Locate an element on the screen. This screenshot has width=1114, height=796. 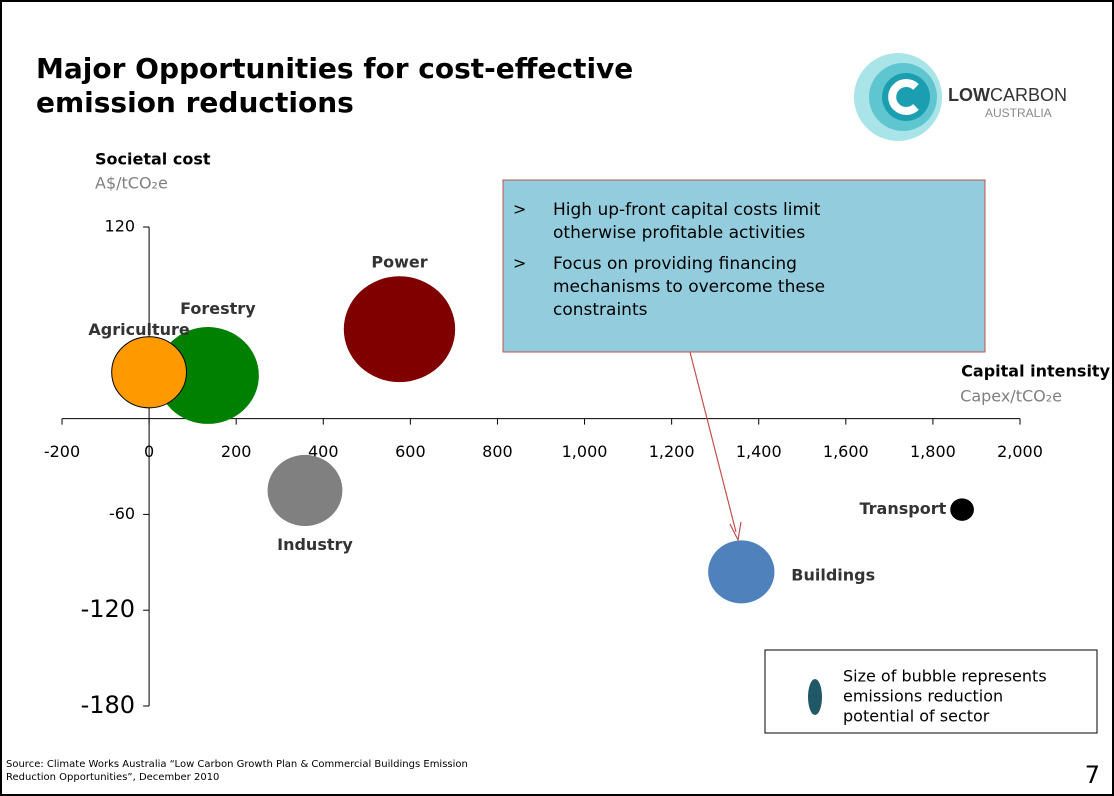
x-tick-label: 0 is located at coordinates (149, 451).